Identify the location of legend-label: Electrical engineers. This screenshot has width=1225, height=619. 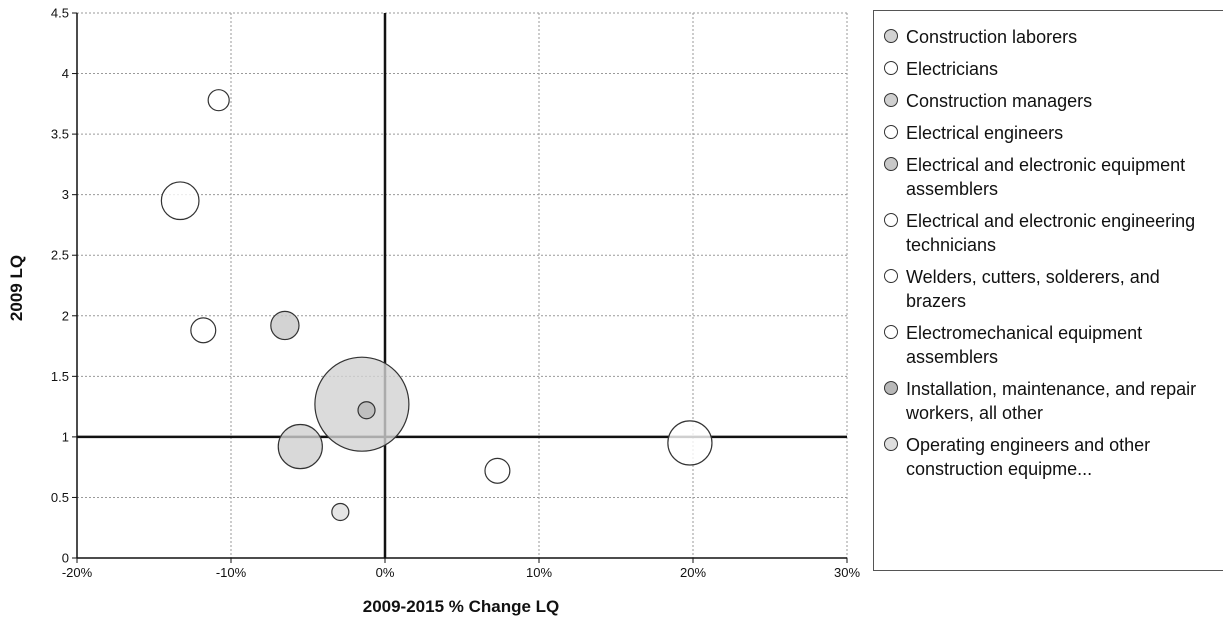
(985, 133).